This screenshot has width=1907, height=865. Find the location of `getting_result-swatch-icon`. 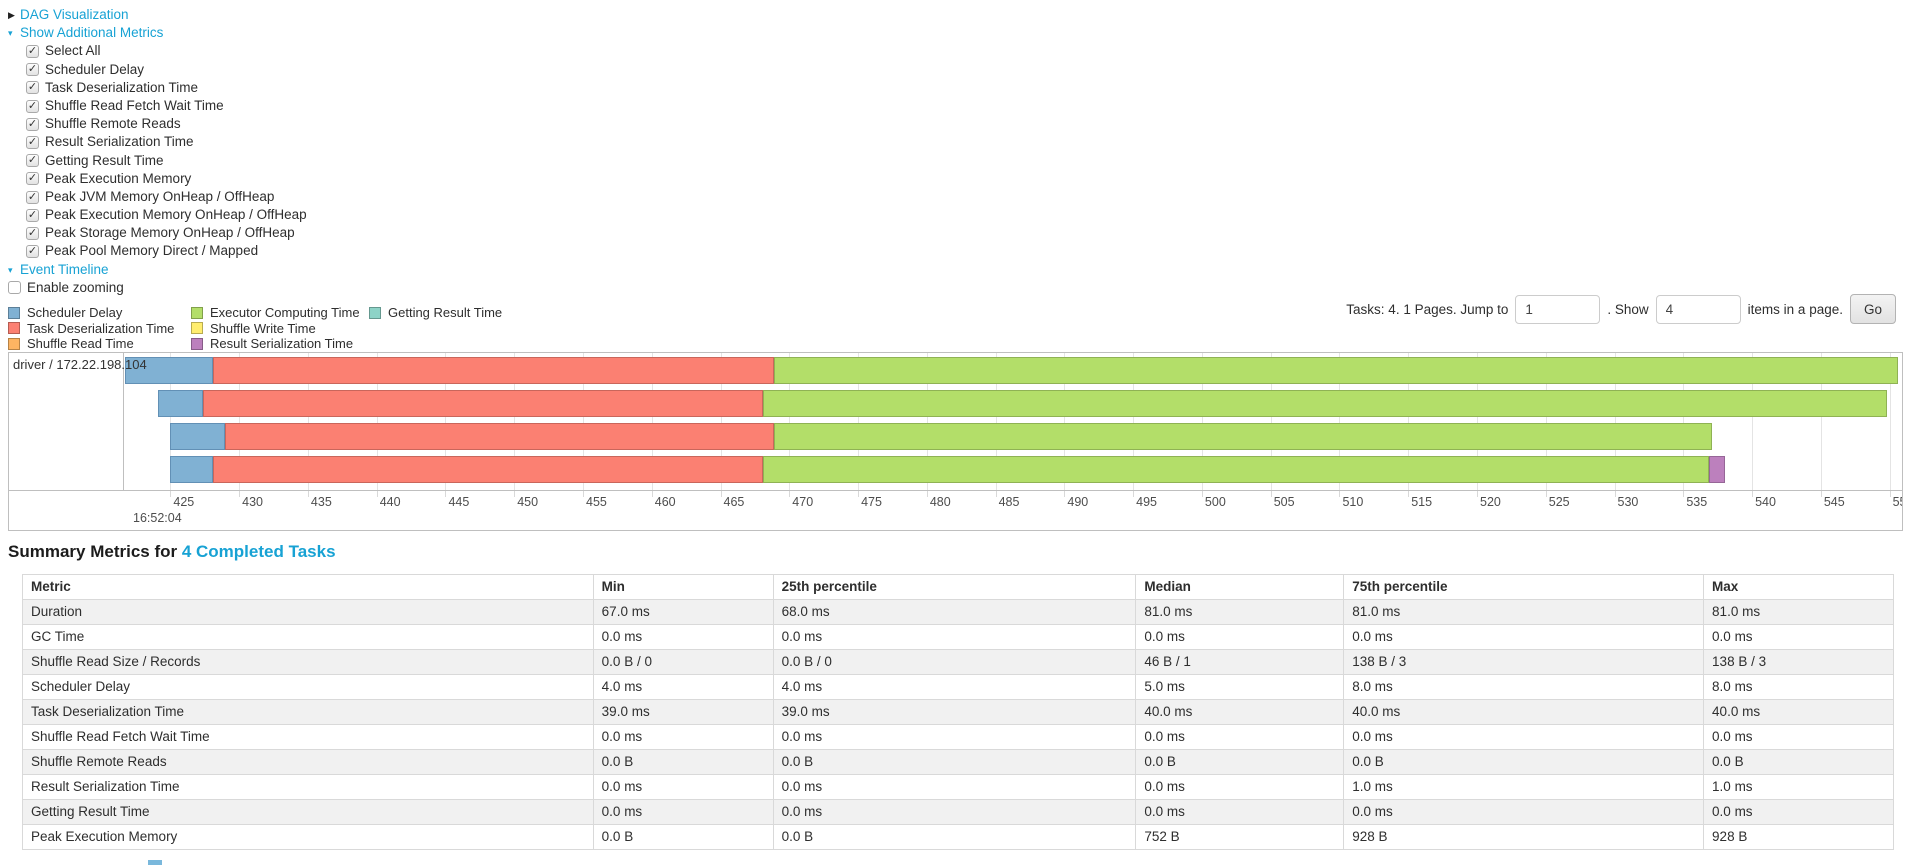

getting_result-swatch-icon is located at coordinates (375, 312).